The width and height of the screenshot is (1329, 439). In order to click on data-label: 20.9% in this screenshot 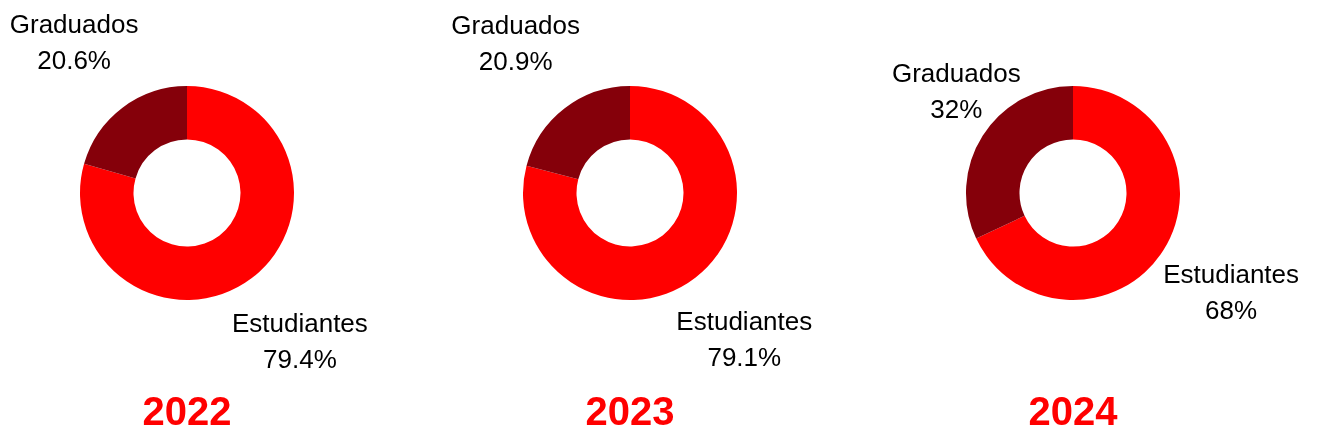, I will do `click(515, 60)`.